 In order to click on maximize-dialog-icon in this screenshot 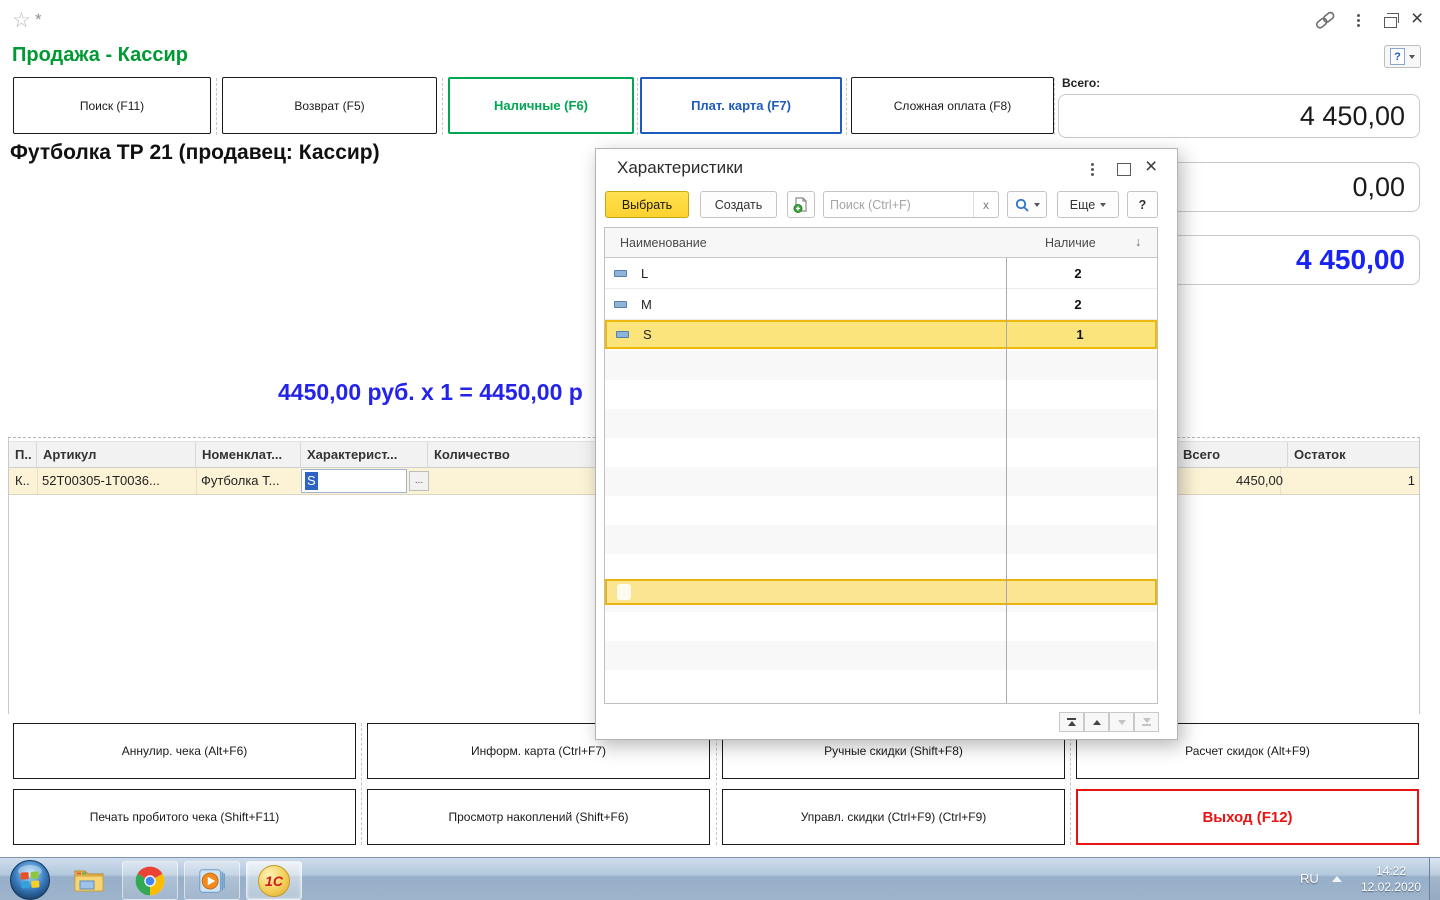, I will do `click(1124, 169)`.